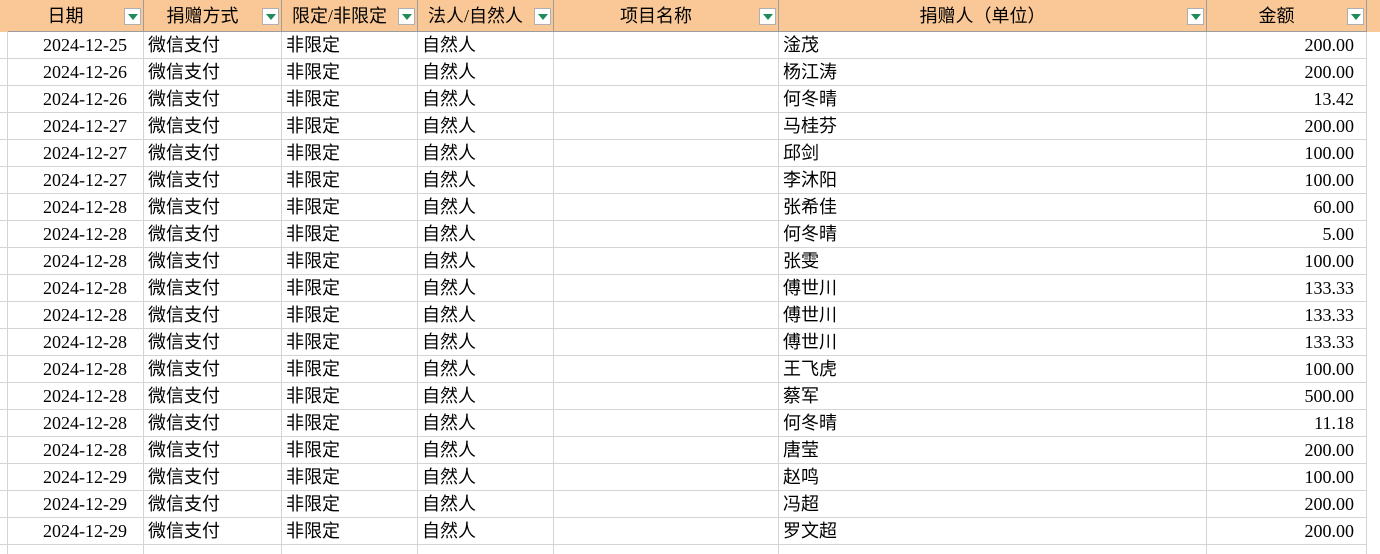 This screenshot has width=1380, height=554. What do you see at coordinates (993, 207) in the screenshot?
I see `cell: 张希佳` at bounding box center [993, 207].